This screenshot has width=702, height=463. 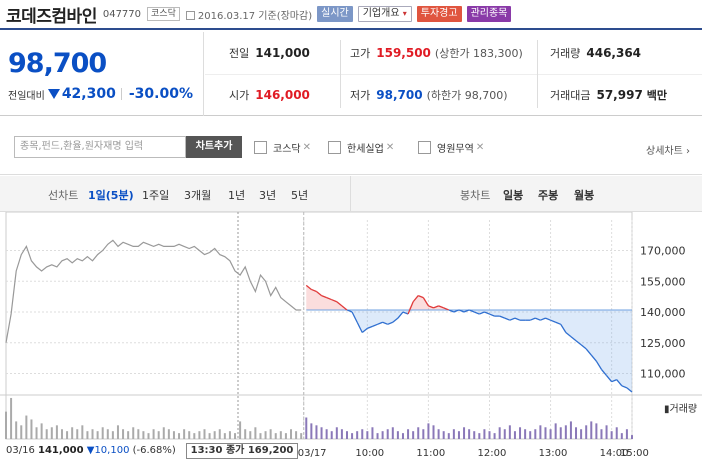 What do you see at coordinates (270, 450) in the screenshot?
I see `tooltip-close-value: 169,200` at bounding box center [270, 450].